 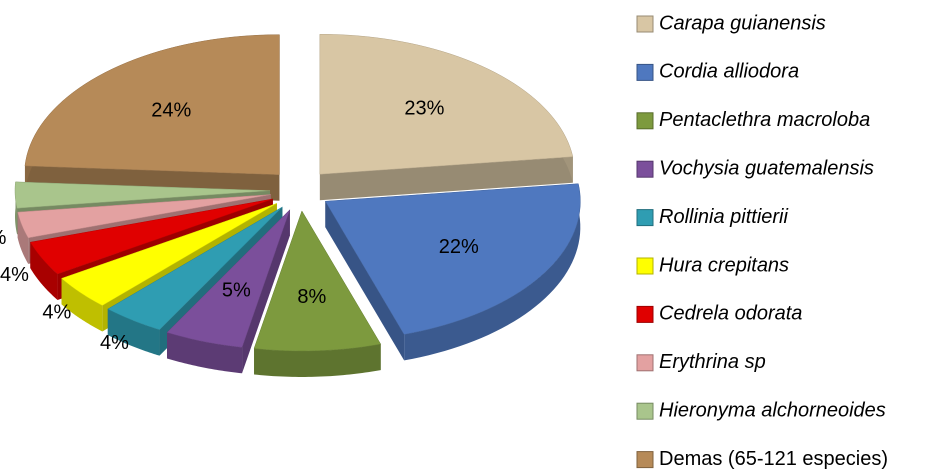 I want to click on data-label: 23%, so click(x=424, y=108).